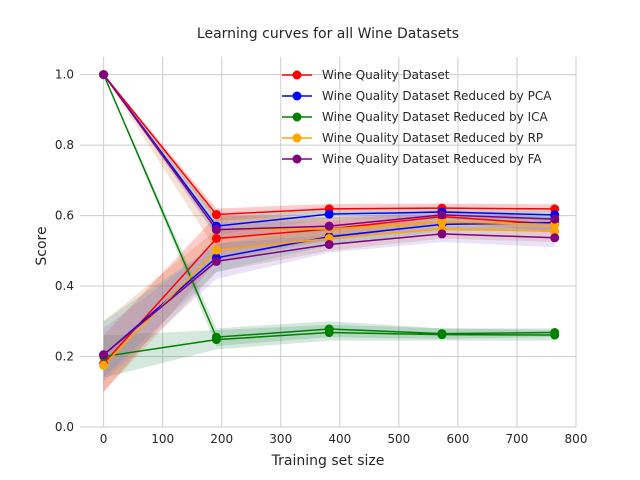 The image size is (640, 480). Describe the element at coordinates (386, 75) in the screenshot. I see `legend-label: Wine Quality Dataset` at that location.